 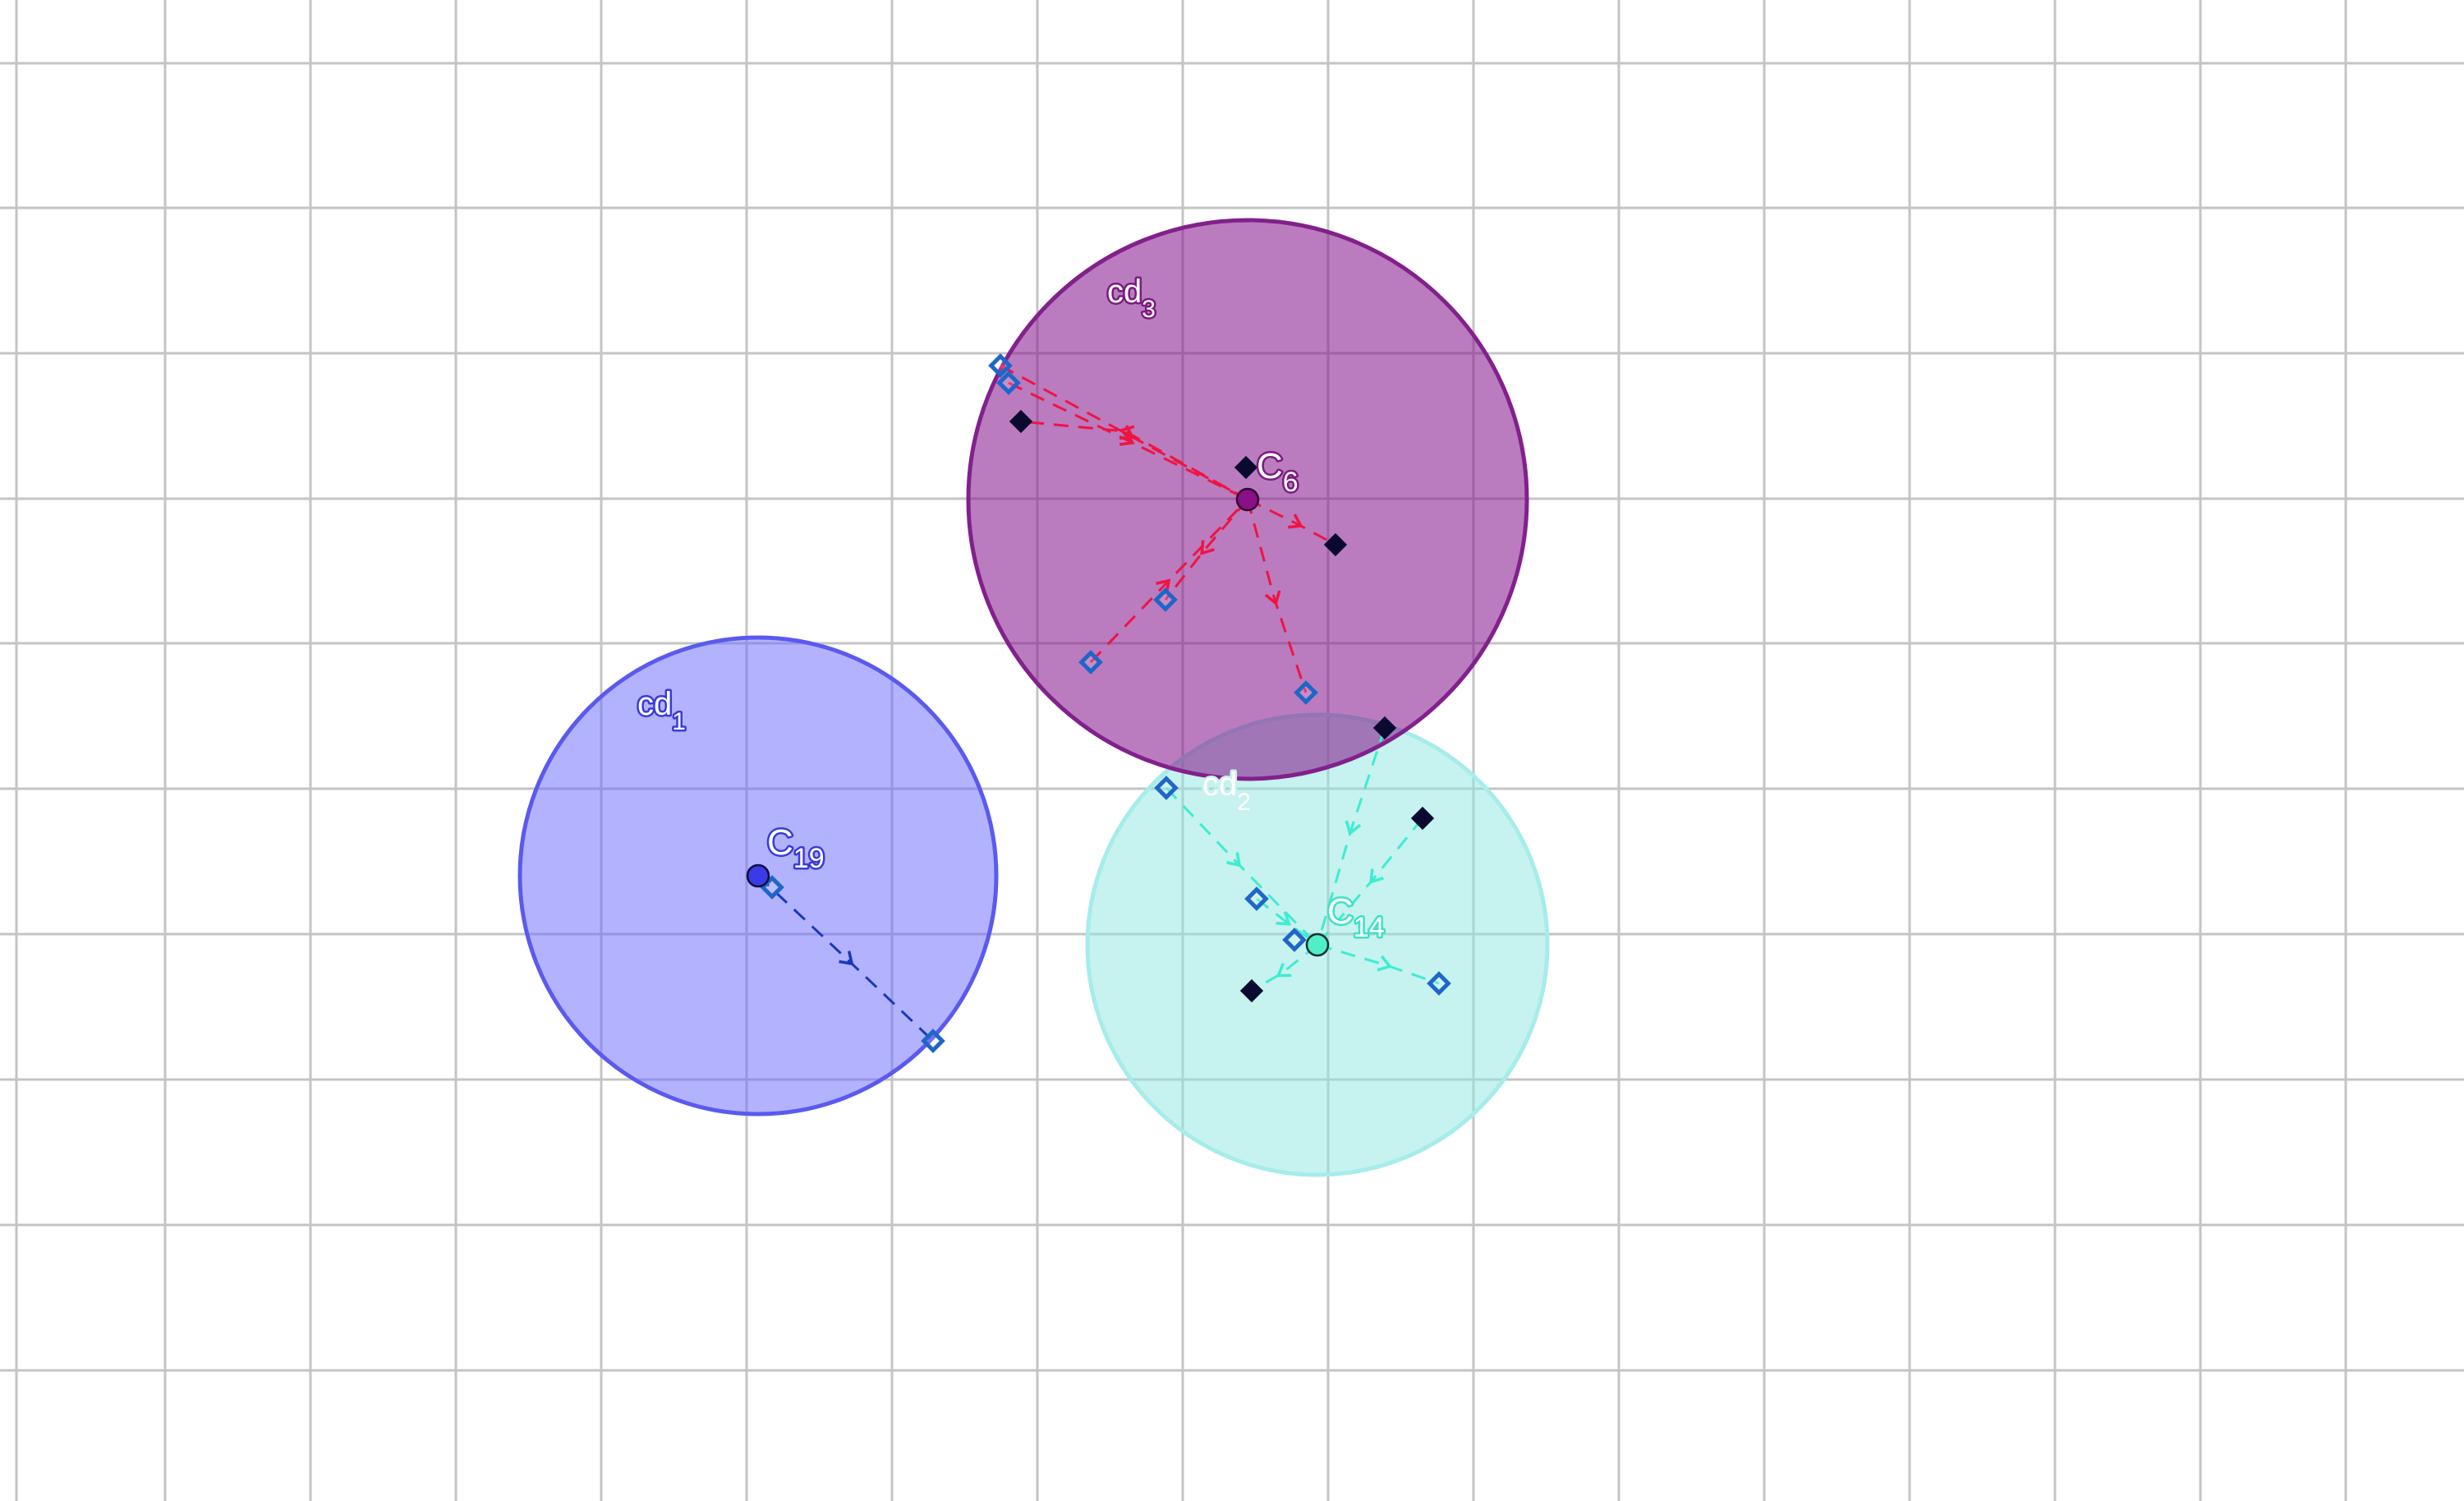 I want to click on disk-label-cd1: cd1, so click(x=661, y=710).